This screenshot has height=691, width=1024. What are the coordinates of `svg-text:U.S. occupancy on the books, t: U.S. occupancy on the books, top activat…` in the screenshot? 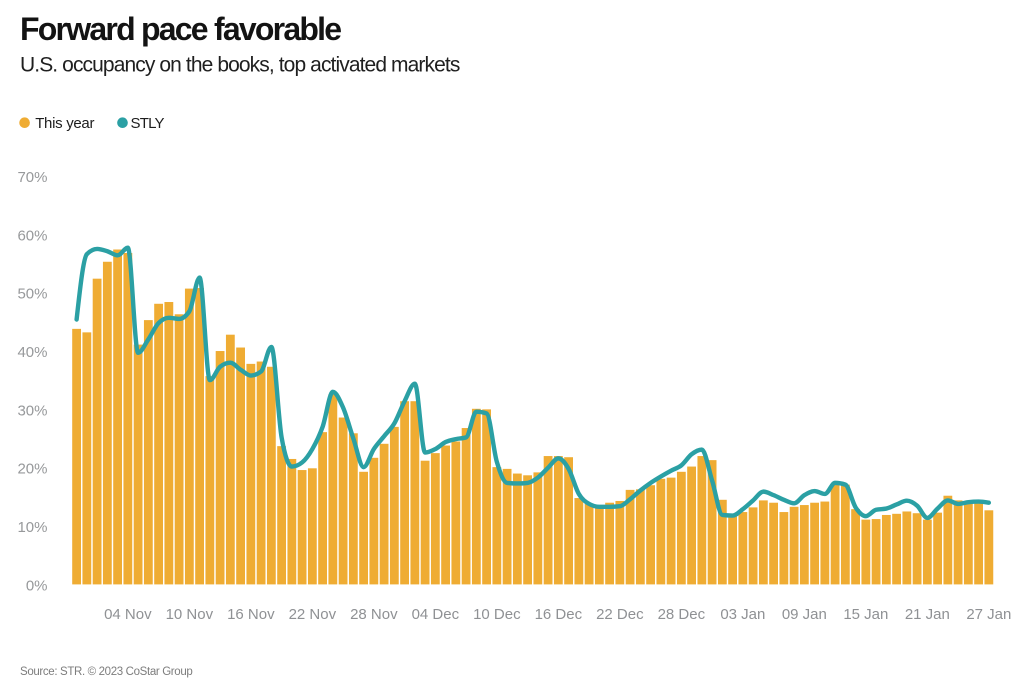 It's located at (240, 65).